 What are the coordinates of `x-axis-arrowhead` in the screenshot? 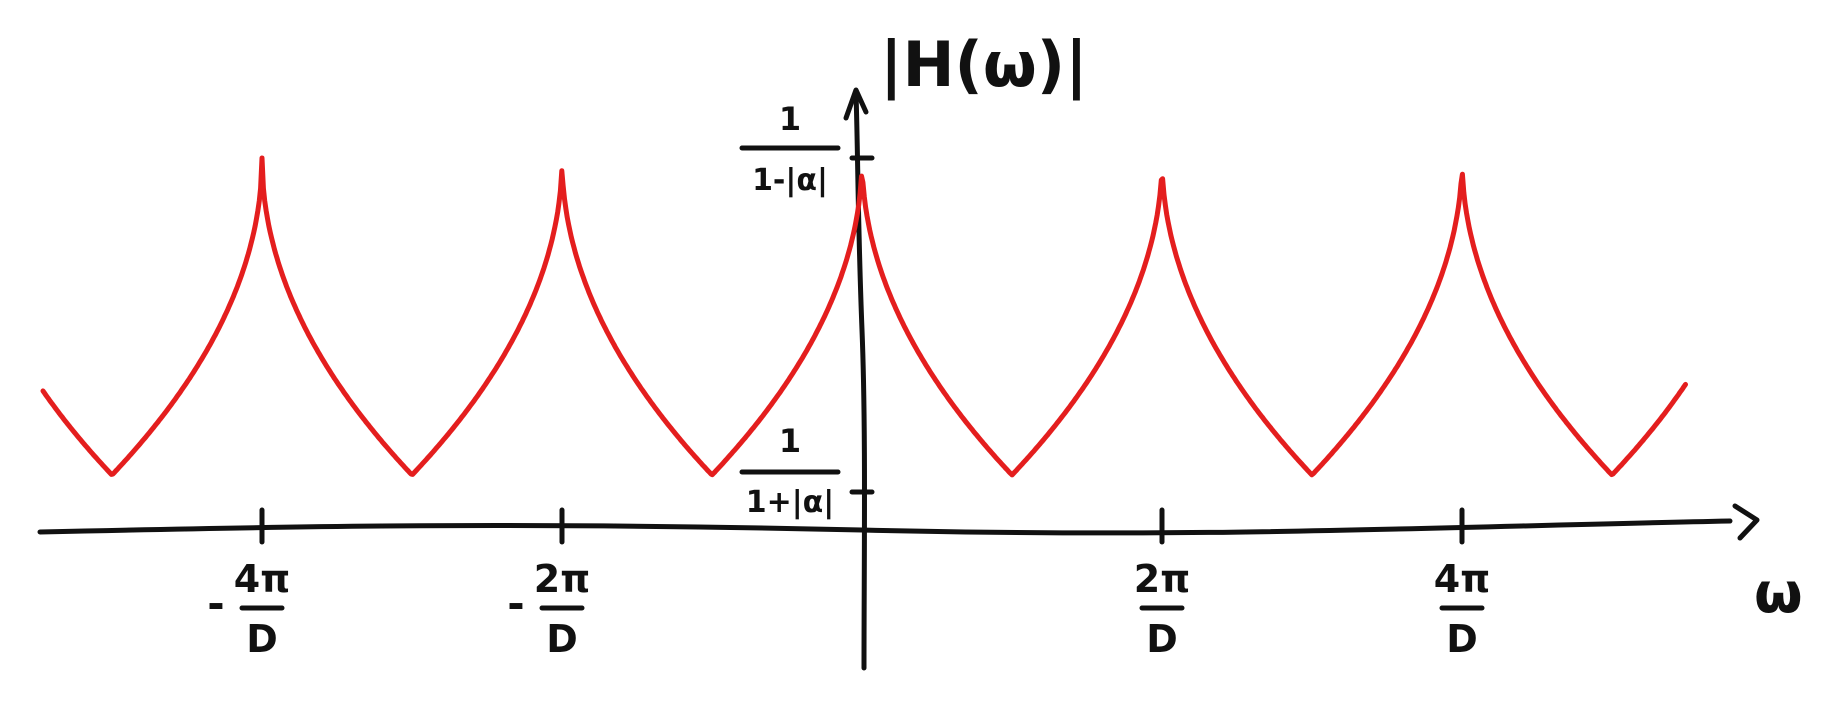 It's located at (1746, 522).